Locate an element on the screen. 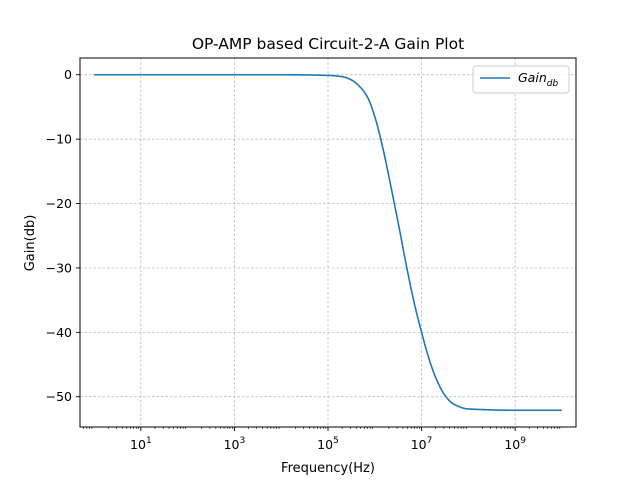 The height and width of the screenshot is (480, 640). x-tick-label: 107 is located at coordinates (422, 444).